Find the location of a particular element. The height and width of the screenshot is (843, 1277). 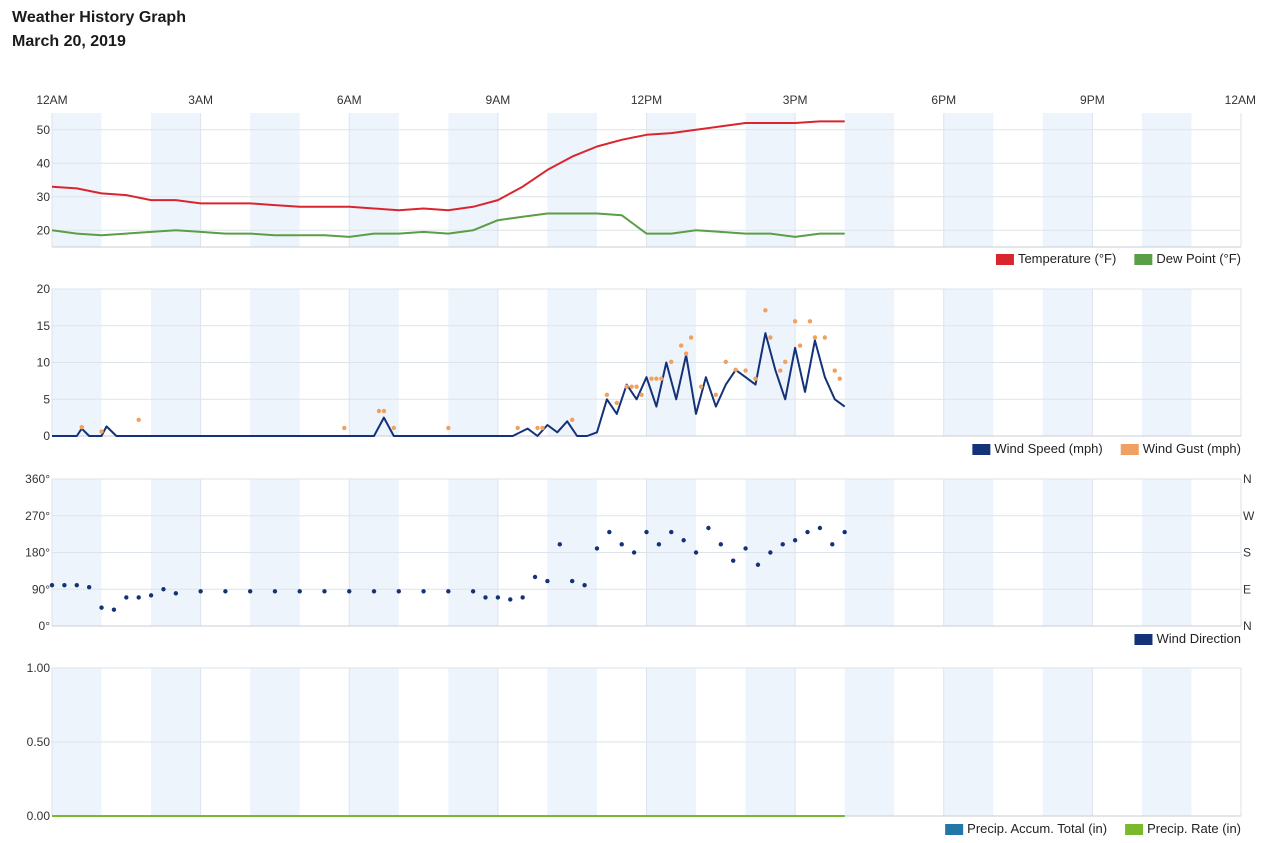

compass-label: W is located at coordinates (1249, 516).